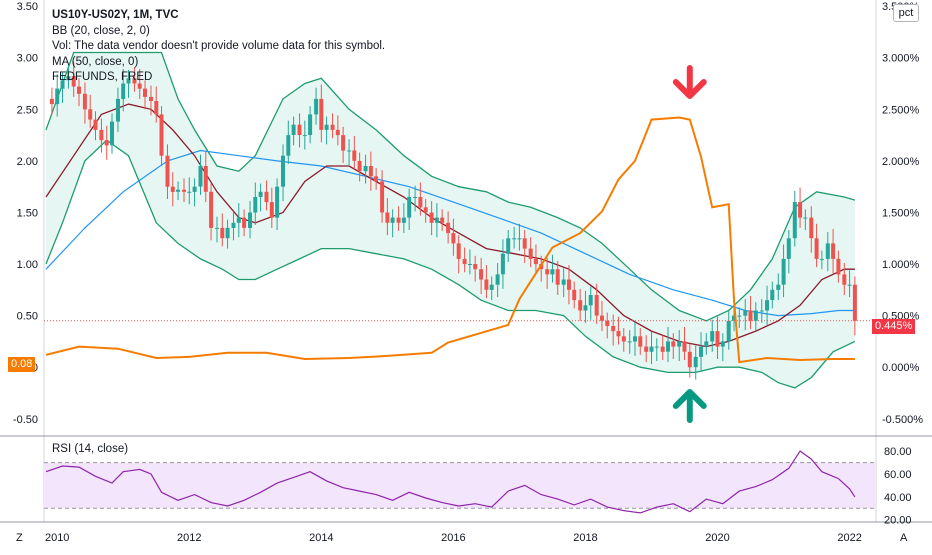  What do you see at coordinates (115, 15) in the screenshot?
I see `symbol-title: US10Y-US02Y, 1M, TVC` at bounding box center [115, 15].